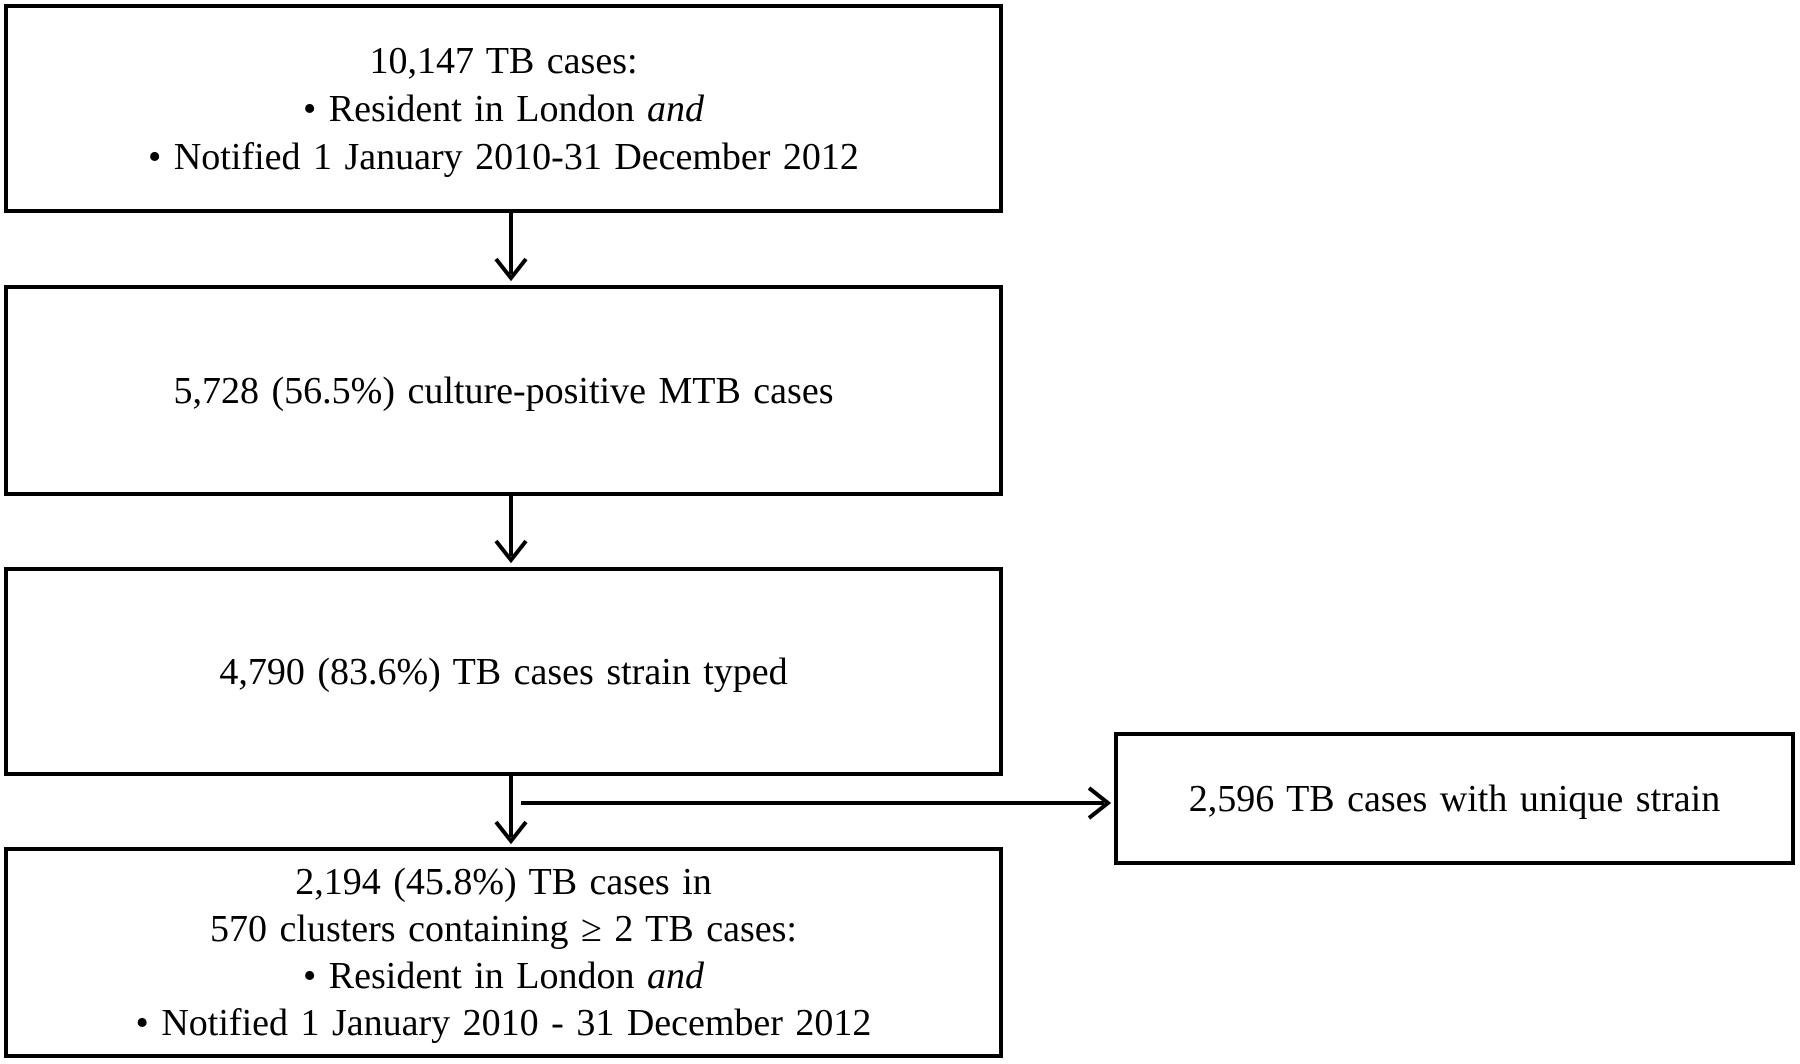 This screenshot has width=1800, height=1064. What do you see at coordinates (511, 810) in the screenshot?
I see `arrow-typed-to-clustered` at bounding box center [511, 810].